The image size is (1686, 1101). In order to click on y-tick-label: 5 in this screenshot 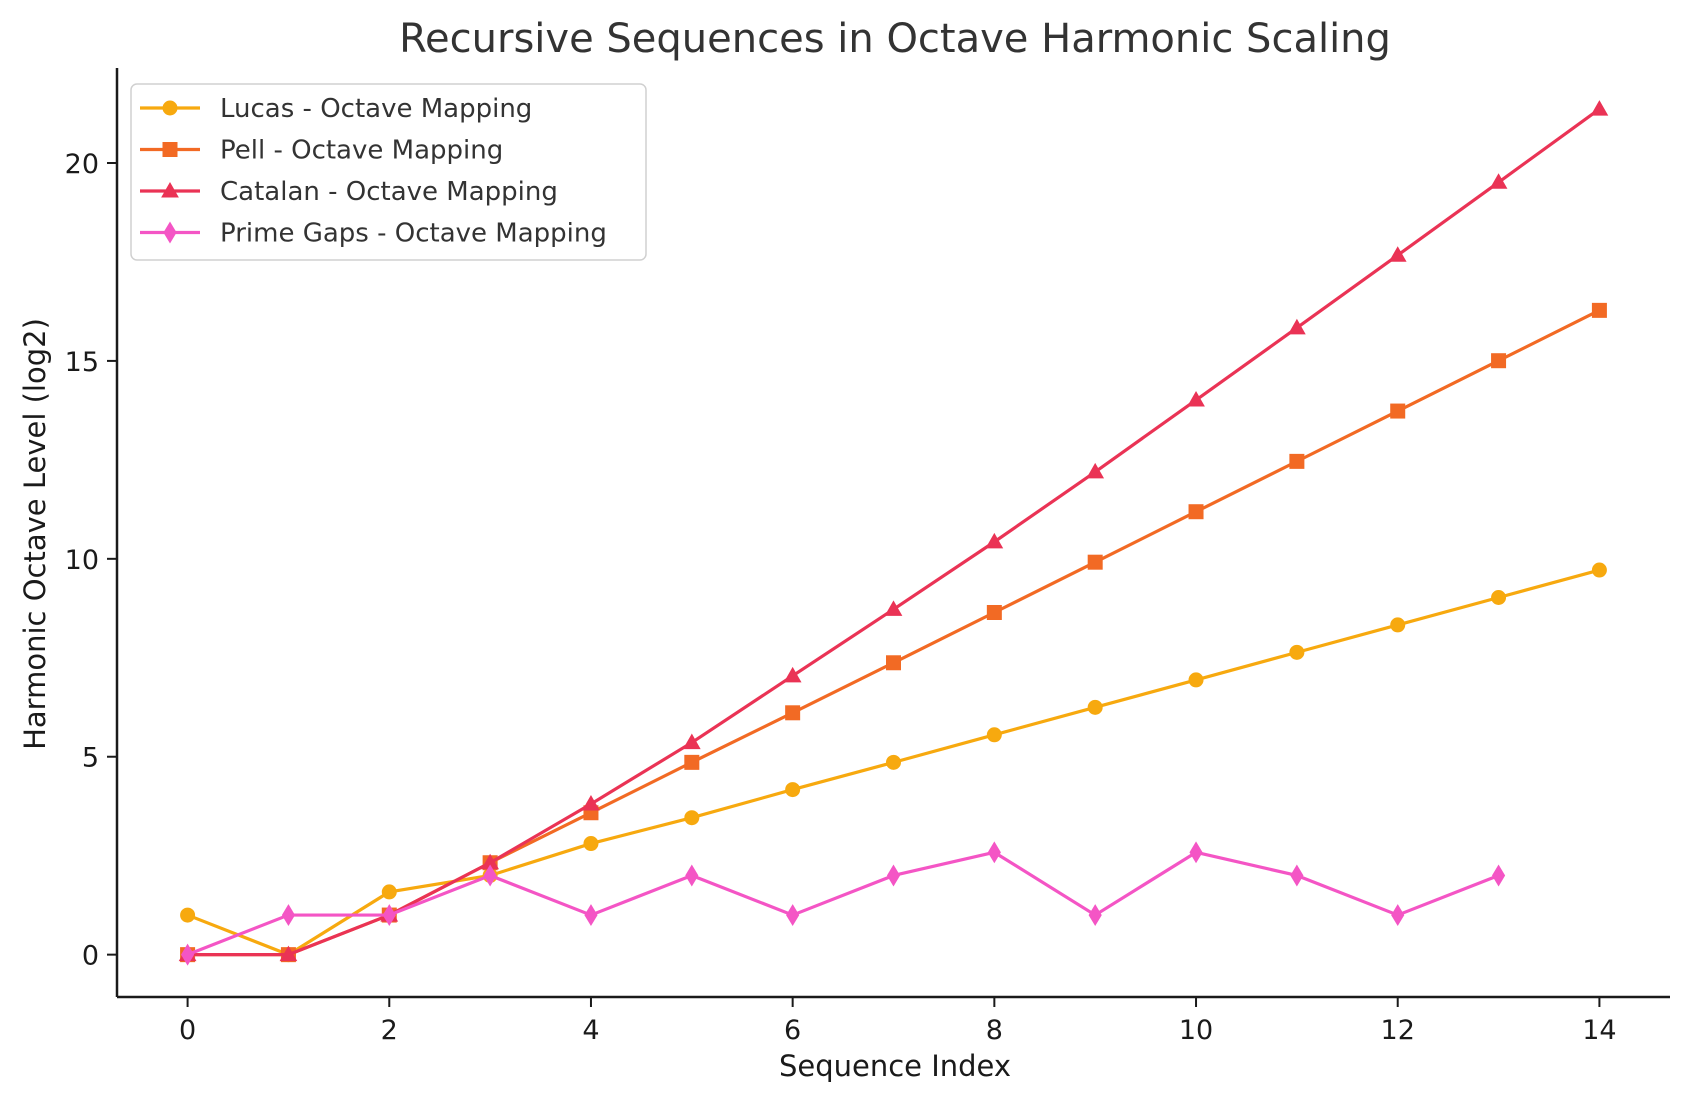, I will do `click(90, 758)`.